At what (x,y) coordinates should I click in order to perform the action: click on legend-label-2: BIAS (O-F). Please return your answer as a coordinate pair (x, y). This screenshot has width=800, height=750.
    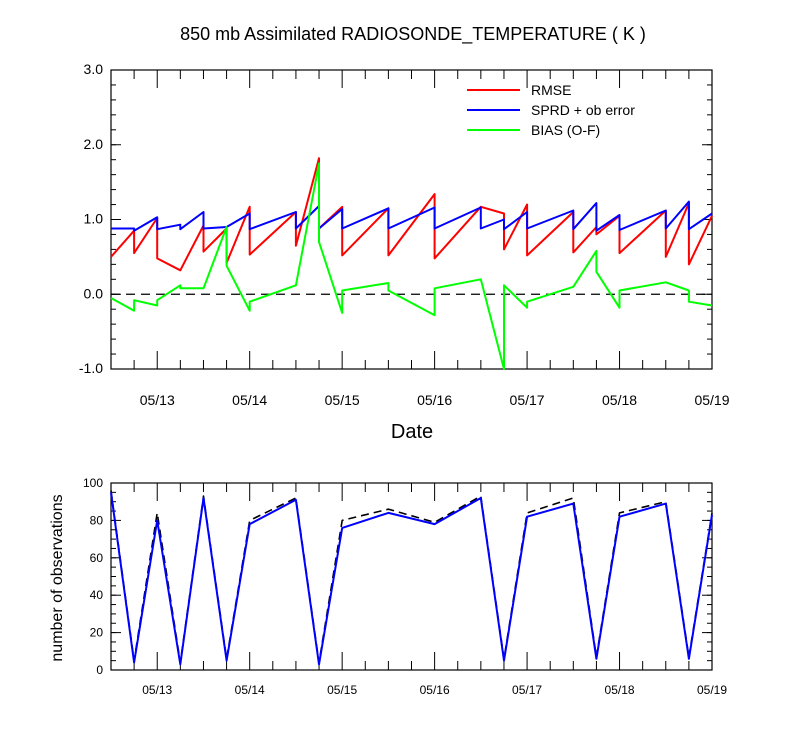
    Looking at the image, I should click on (565, 130).